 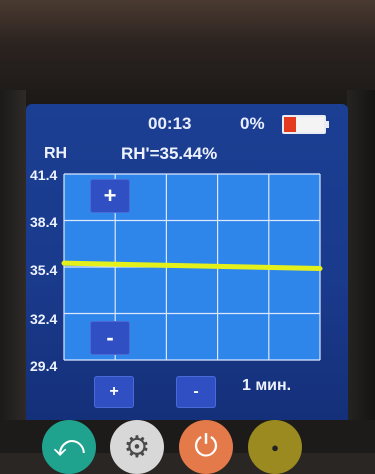 I want to click on battery-percent: 0%, so click(x=252, y=123).